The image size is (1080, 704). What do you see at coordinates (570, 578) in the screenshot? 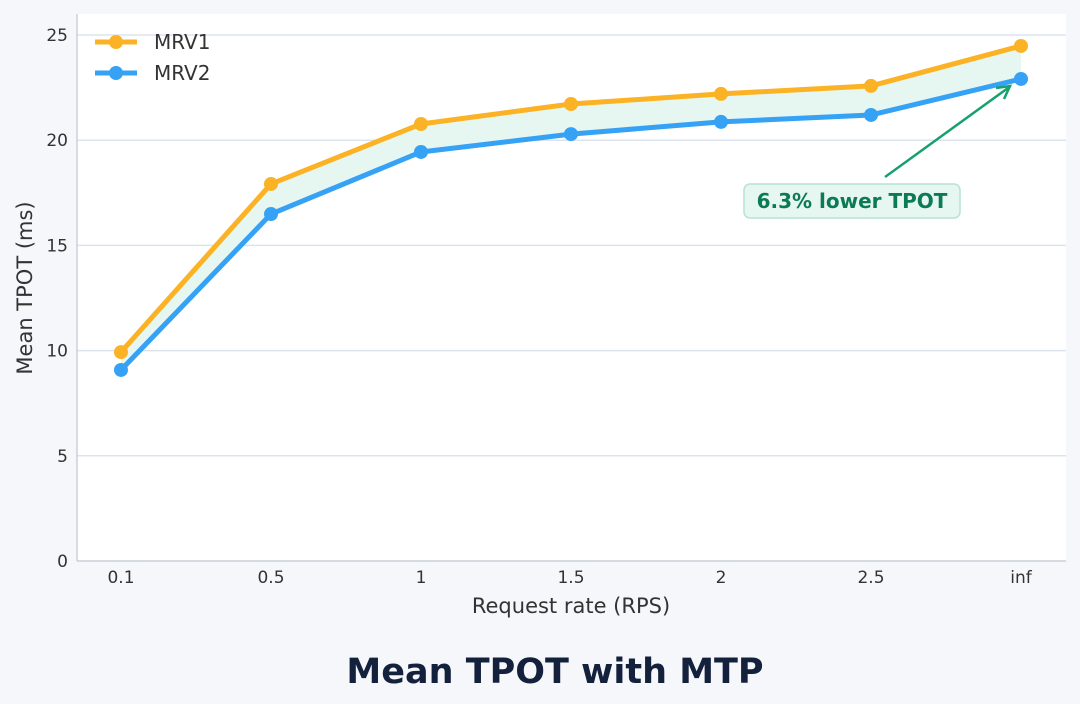
I see `x-tick-label: 1.5` at bounding box center [570, 578].